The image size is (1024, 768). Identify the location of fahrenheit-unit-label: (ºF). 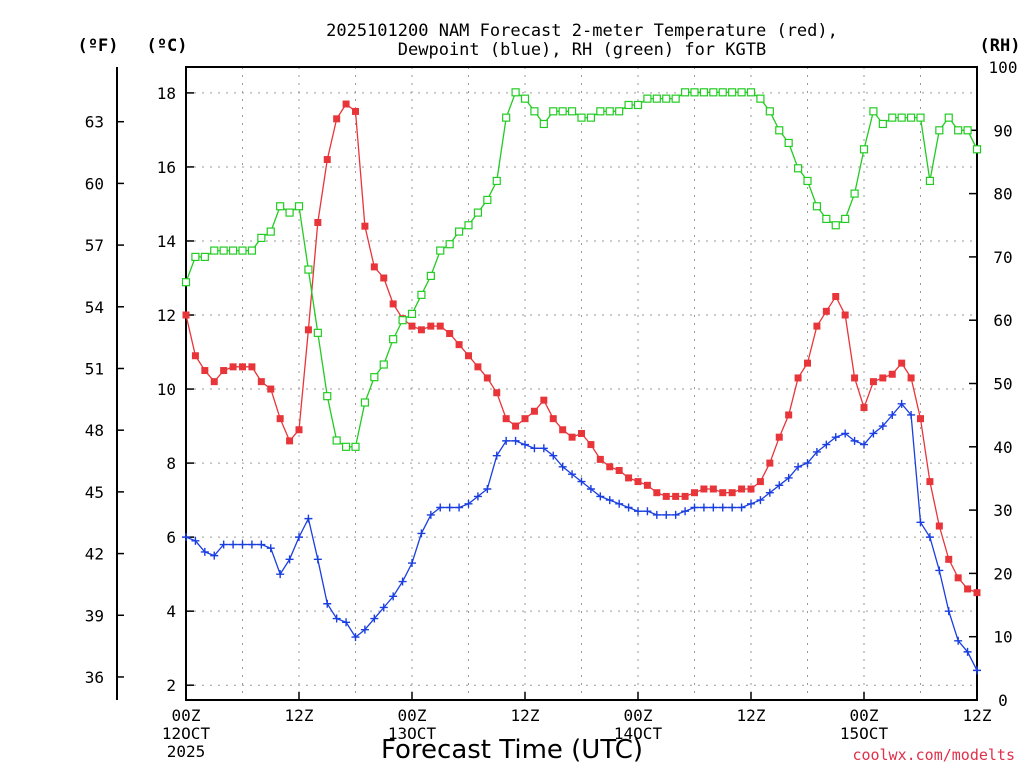
(98, 46).